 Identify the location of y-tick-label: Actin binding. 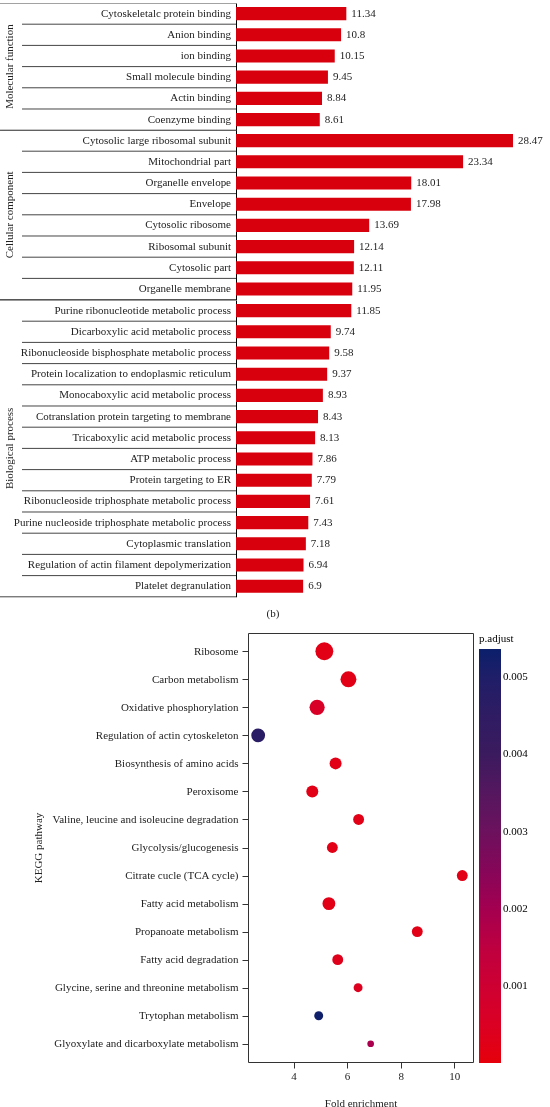
(201, 97).